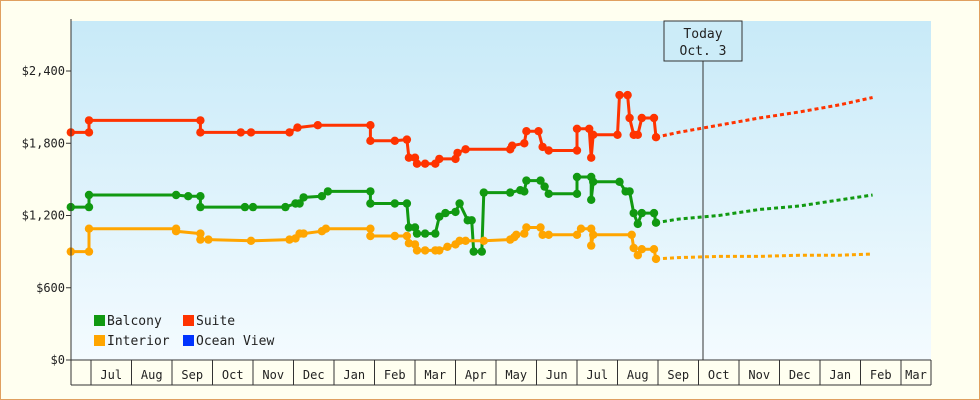 The width and height of the screenshot is (980, 400). Describe the element at coordinates (354, 375) in the screenshot. I see `x-tick-label: Jan` at that location.